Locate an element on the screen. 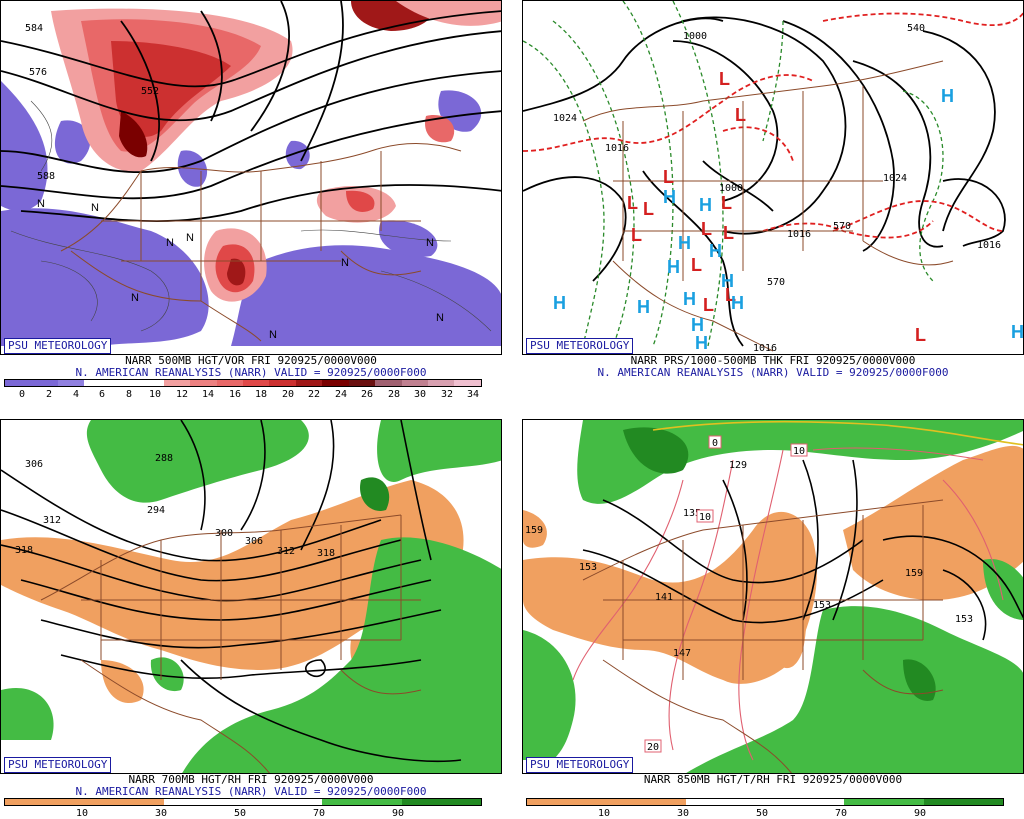 This screenshot has height=819, width=1024. contour-label: 570 is located at coordinates (842, 226).